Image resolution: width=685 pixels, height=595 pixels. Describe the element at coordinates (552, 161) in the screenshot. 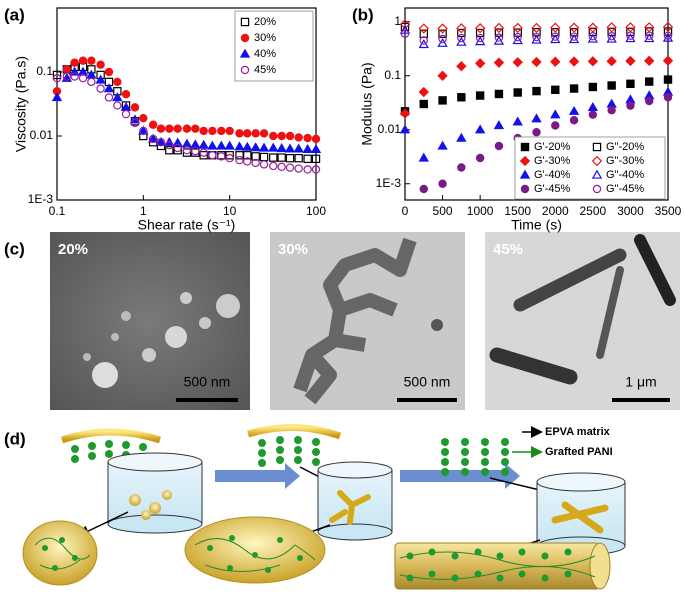

I see `legend-label: G'-30%` at that location.